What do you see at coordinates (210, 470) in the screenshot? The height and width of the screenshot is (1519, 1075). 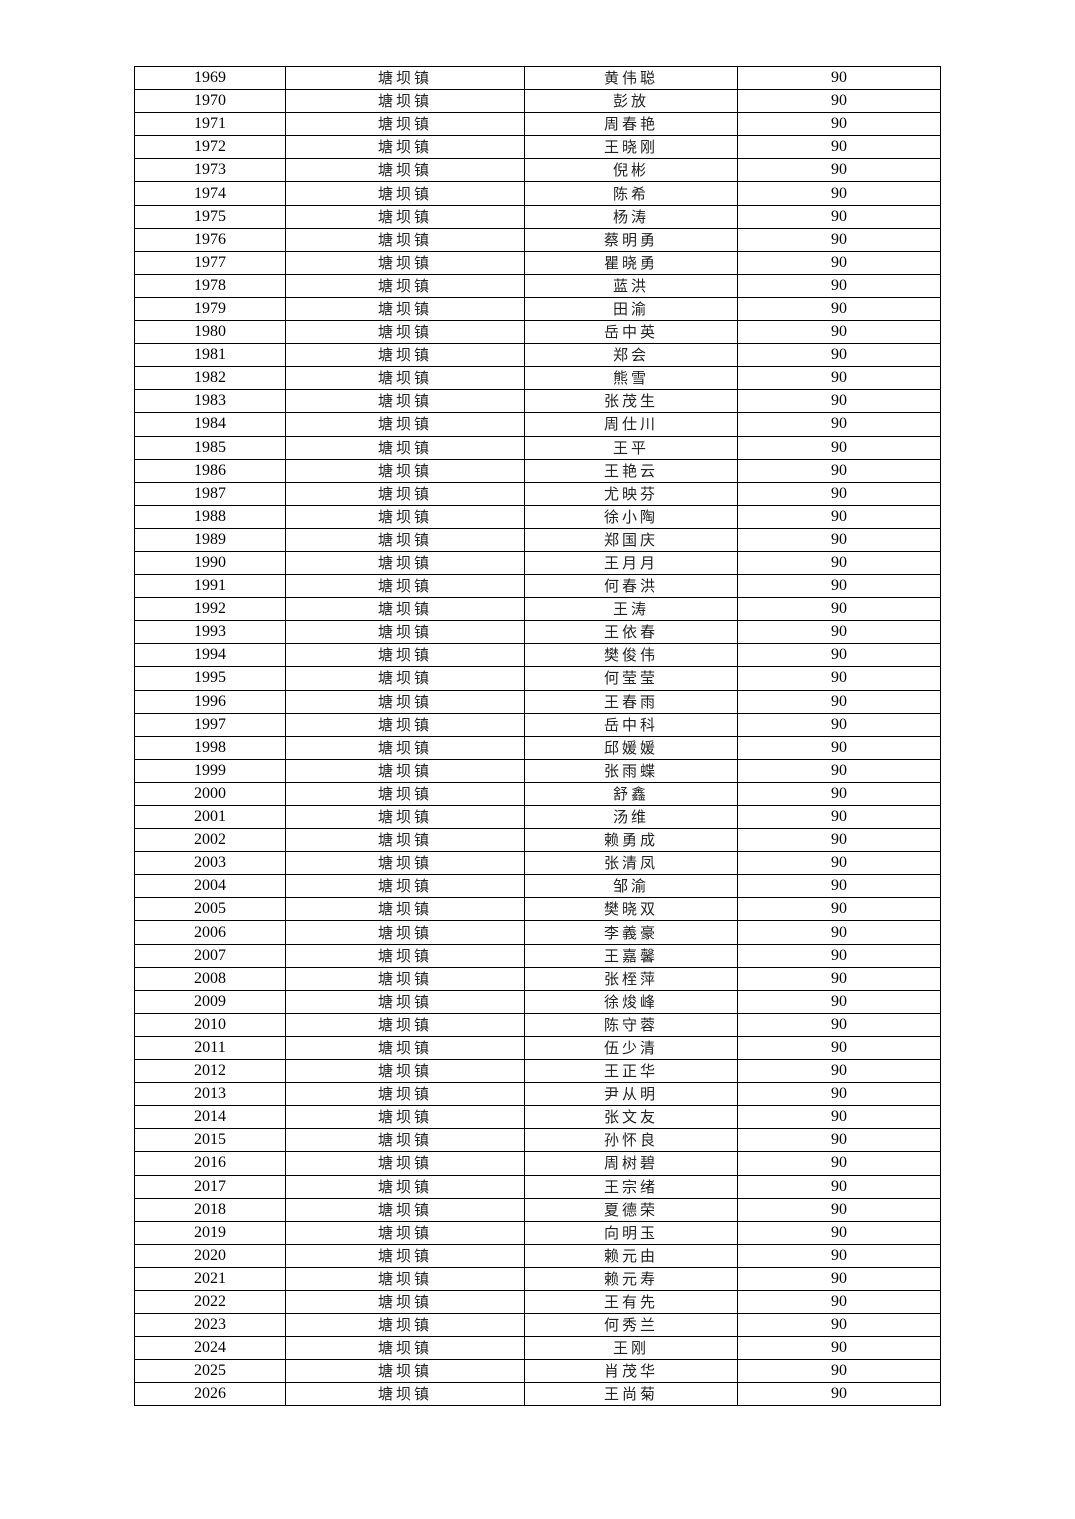 I see `row-number-cell: 1986` at bounding box center [210, 470].